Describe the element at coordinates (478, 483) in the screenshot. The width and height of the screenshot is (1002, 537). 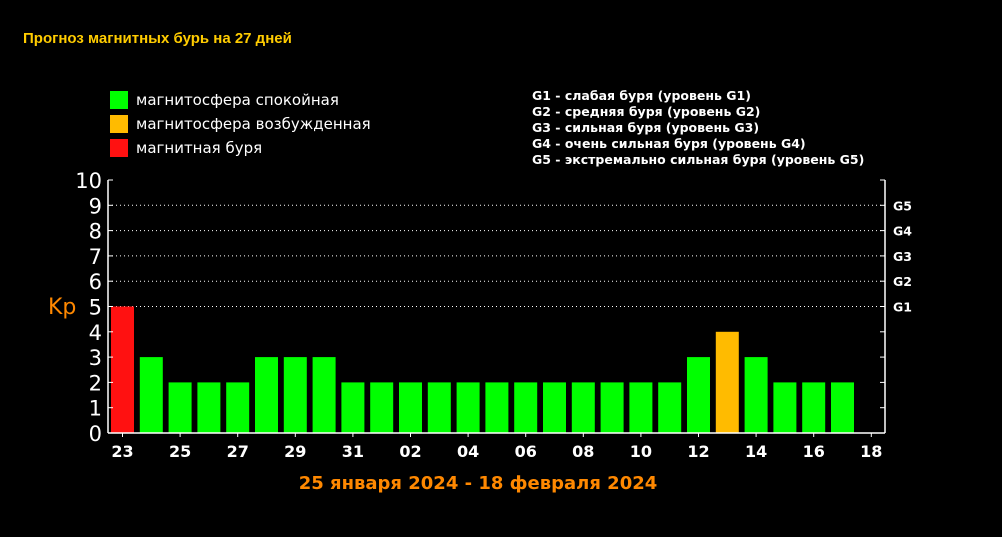
I see `x-axis-title: 25 января 2024 - 18 февраля 2024` at that location.